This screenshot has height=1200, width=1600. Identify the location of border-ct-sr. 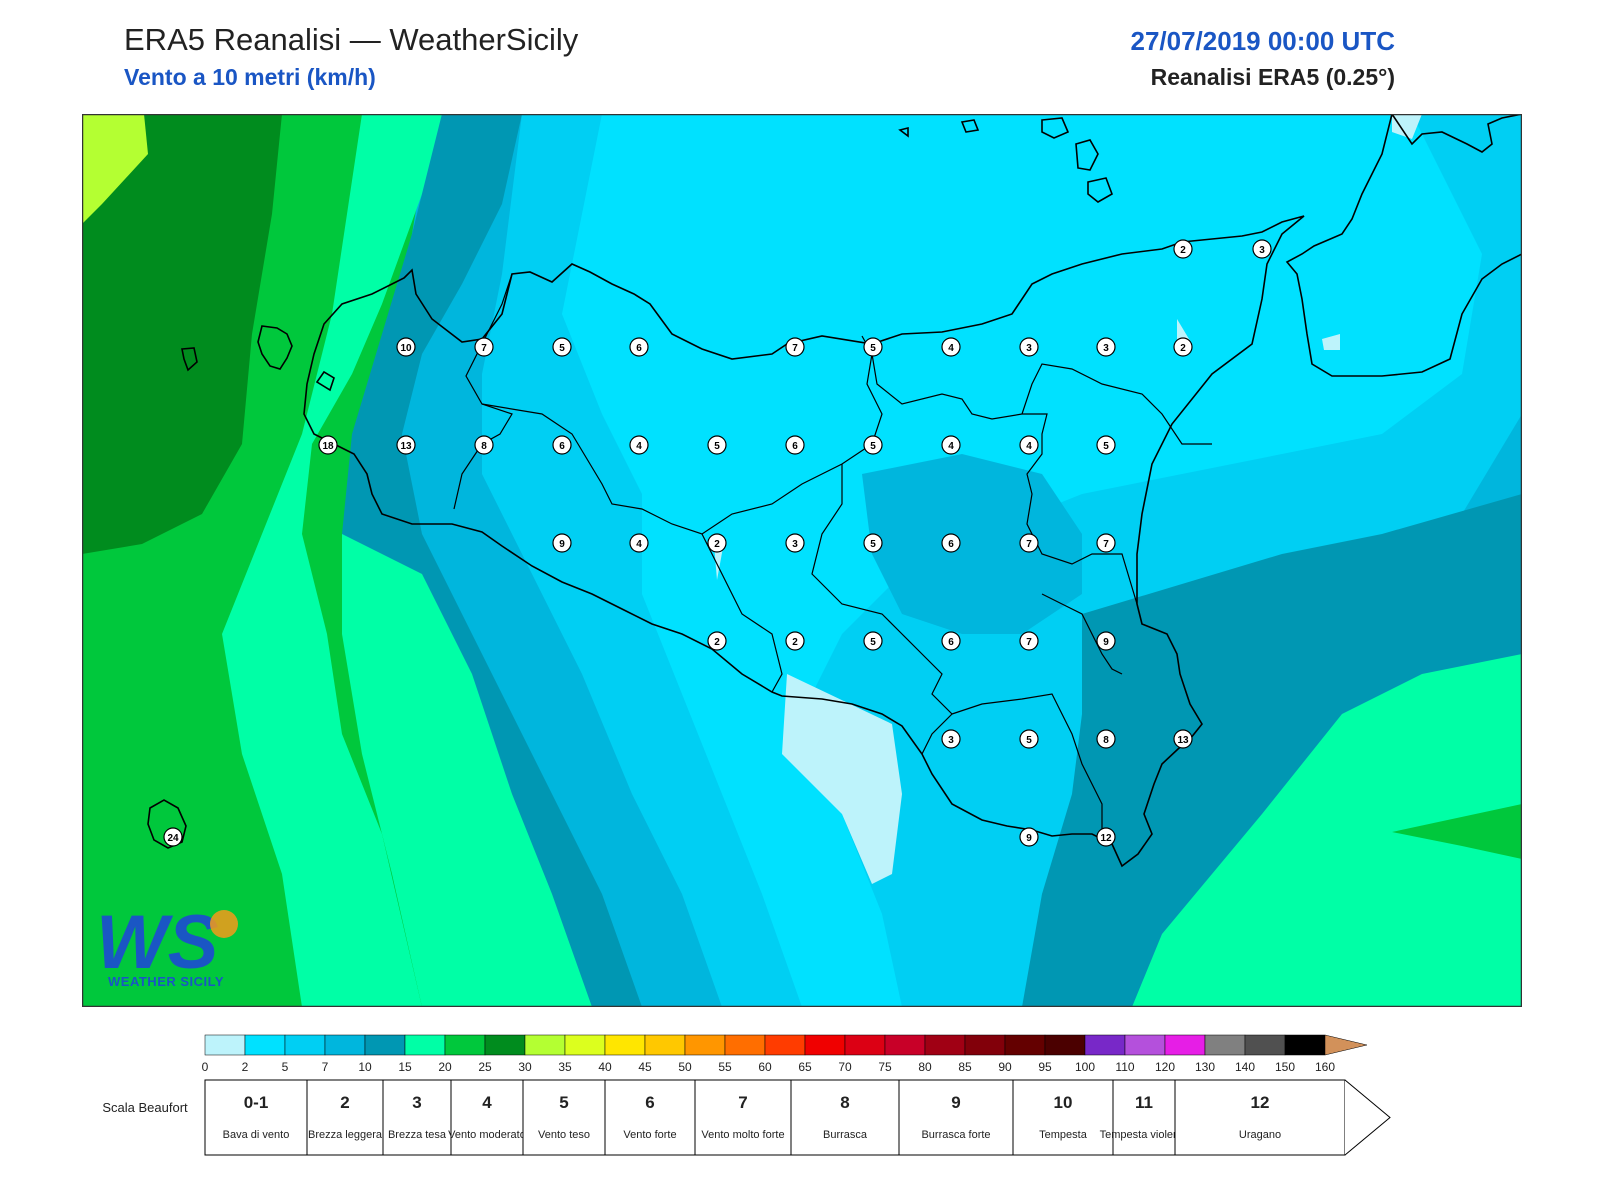
(1082, 634).